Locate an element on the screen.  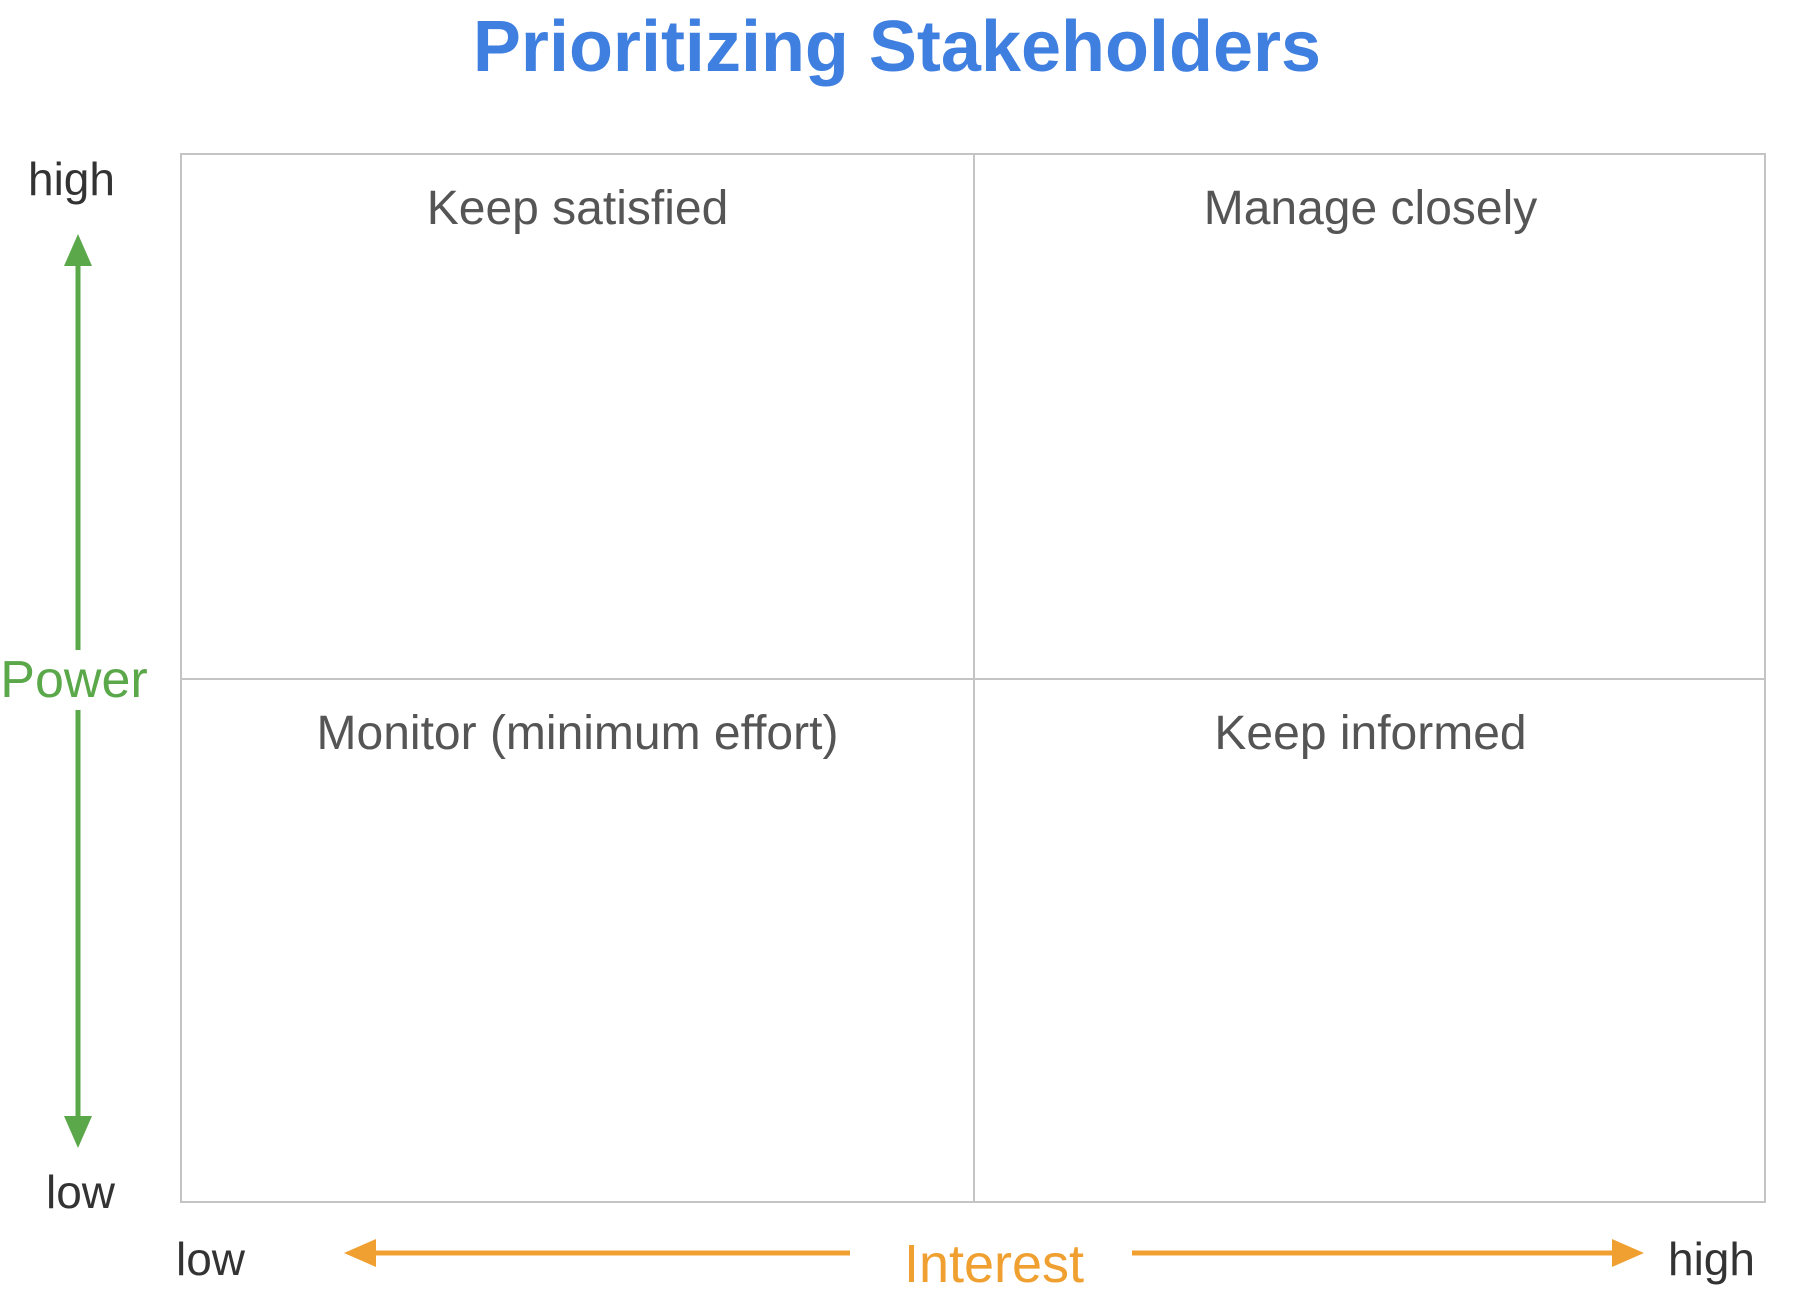
power-low-label: low is located at coordinates (81, 1192).